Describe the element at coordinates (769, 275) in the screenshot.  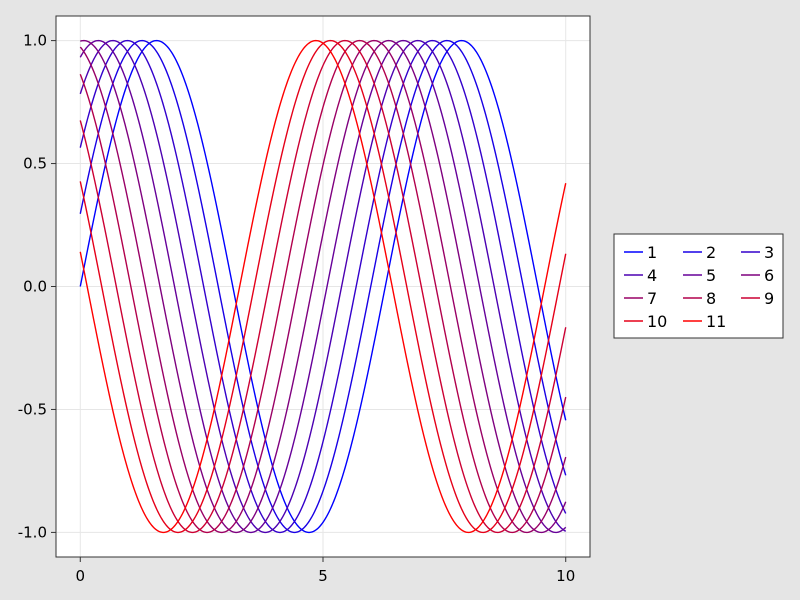
I see `legend-label-6: 6` at that location.